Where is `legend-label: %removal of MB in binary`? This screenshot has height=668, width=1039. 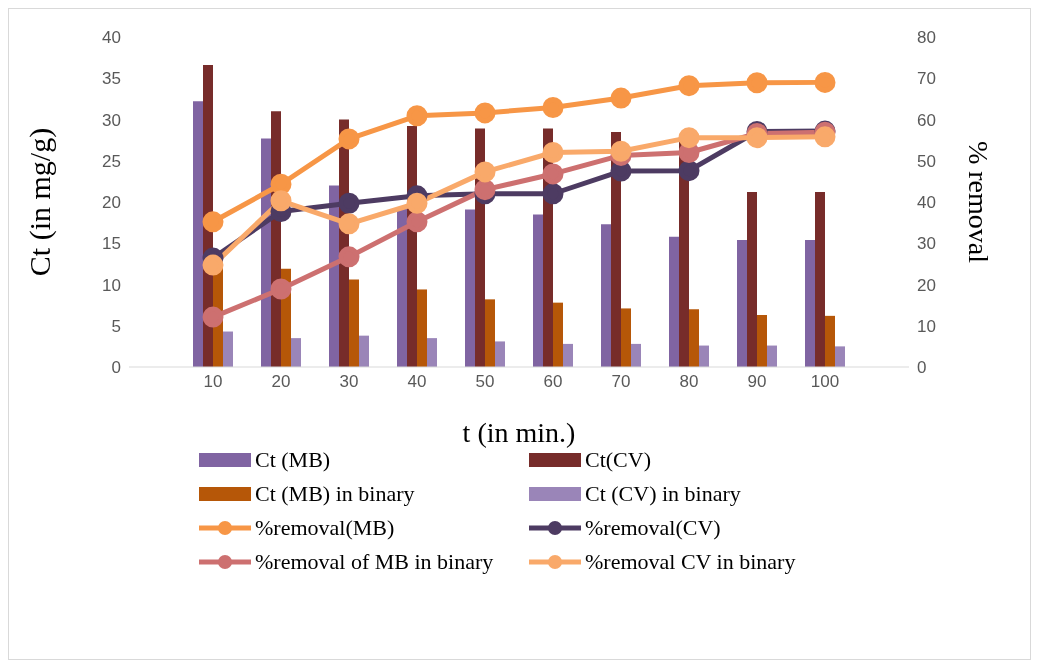 legend-label: %removal of MB in binary is located at coordinates (374, 562).